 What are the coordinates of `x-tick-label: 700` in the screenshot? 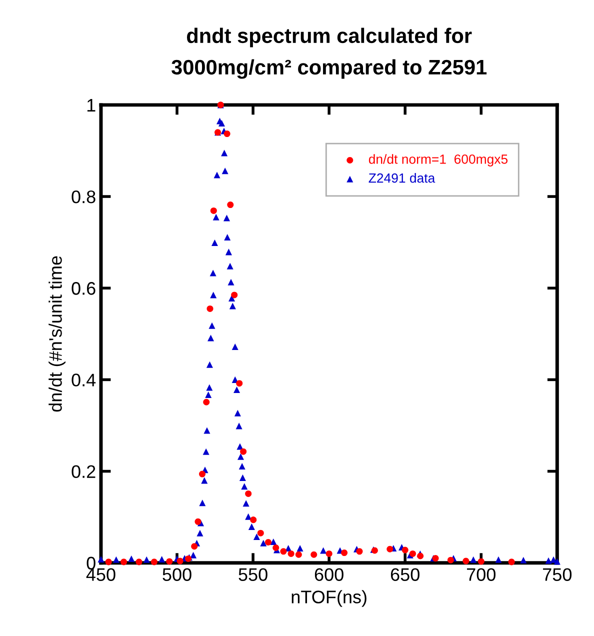 It's located at (481, 574).